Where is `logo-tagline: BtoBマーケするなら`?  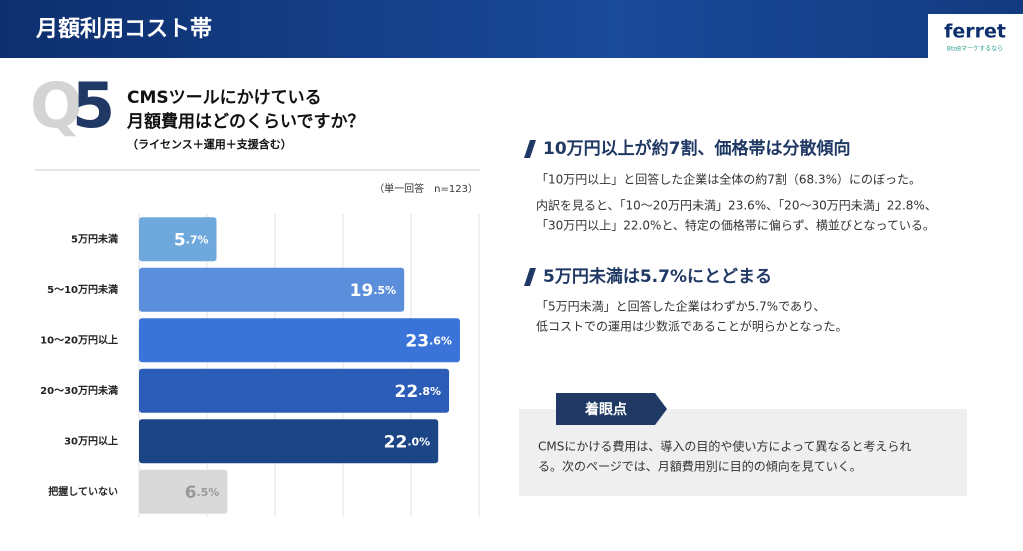
logo-tagline: BtoBマーケするなら is located at coordinates (975, 49).